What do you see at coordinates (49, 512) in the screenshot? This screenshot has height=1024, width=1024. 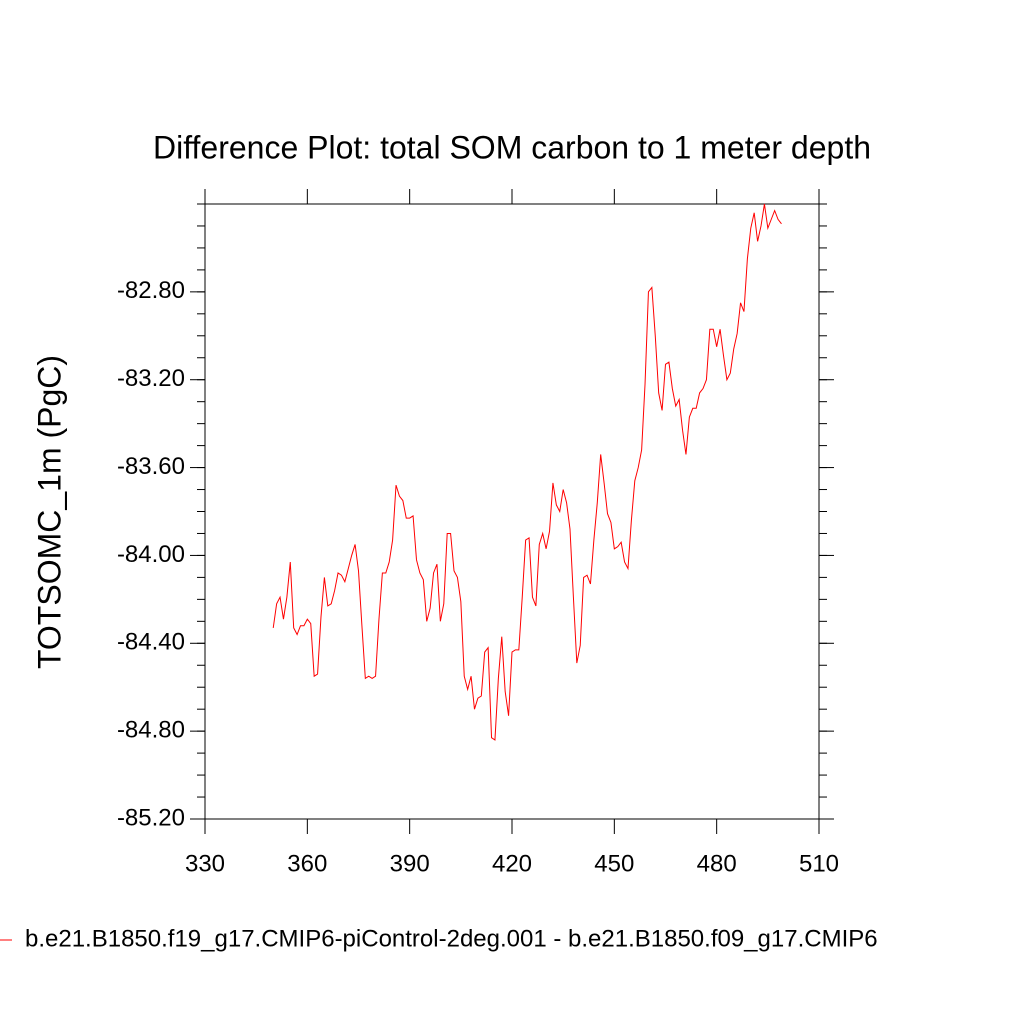 I see `y-axis-label: TOTSOMC_1m (PgC)` at bounding box center [49, 512].